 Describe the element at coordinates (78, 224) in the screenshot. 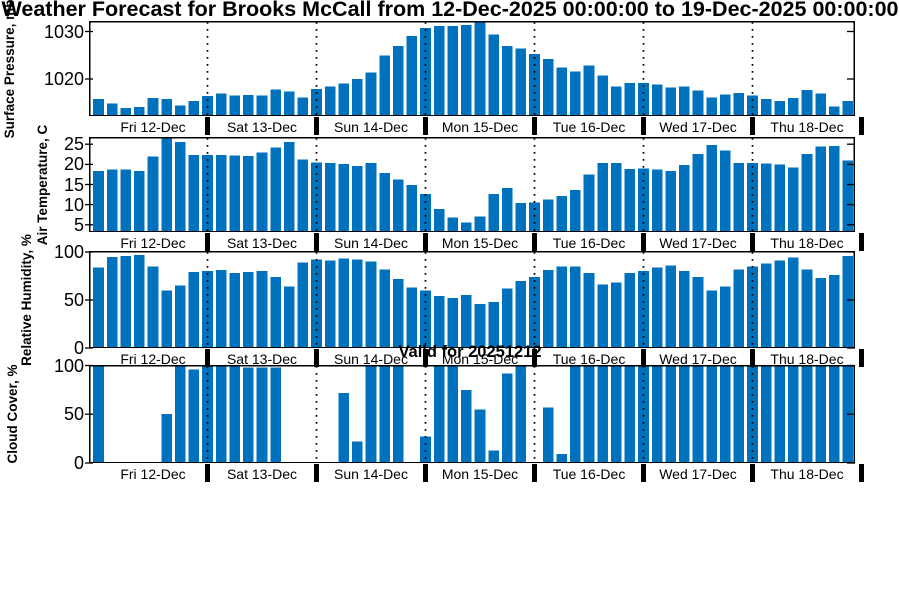

I see `y-tick-label: 5` at that location.